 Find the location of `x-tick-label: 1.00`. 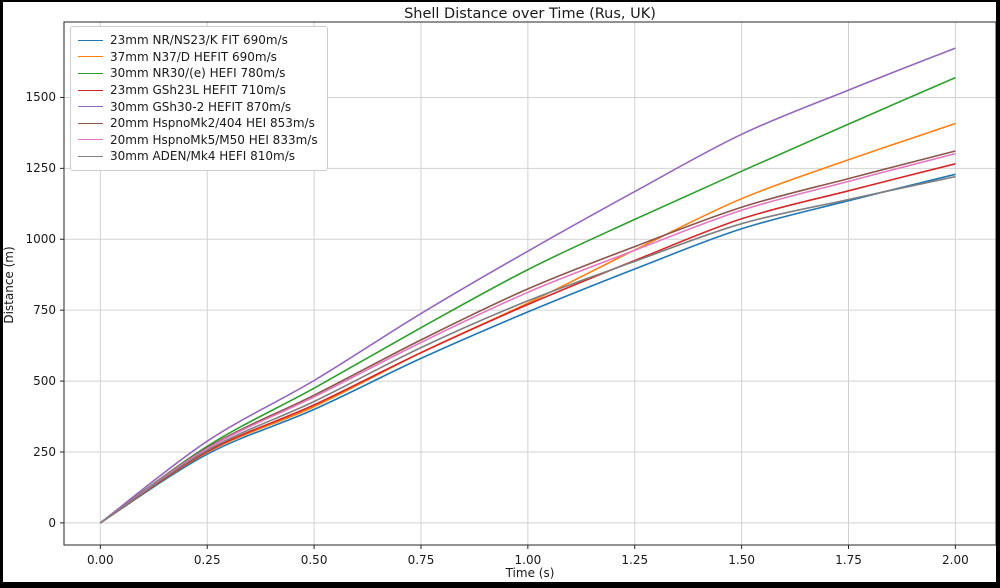

x-tick-label: 1.00 is located at coordinates (528, 560).